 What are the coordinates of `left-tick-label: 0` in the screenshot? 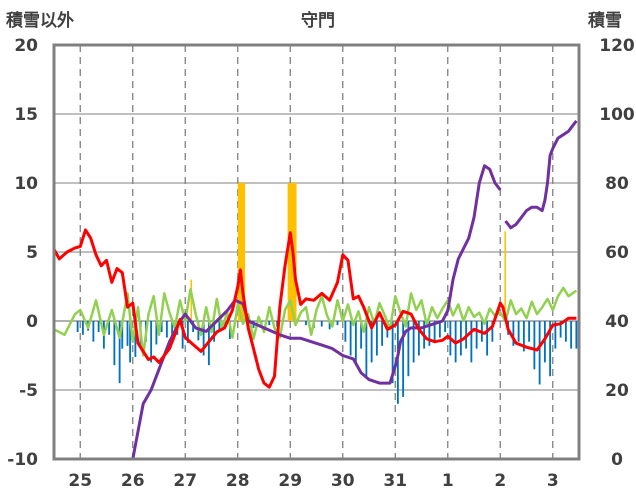 It's located at (32, 322).